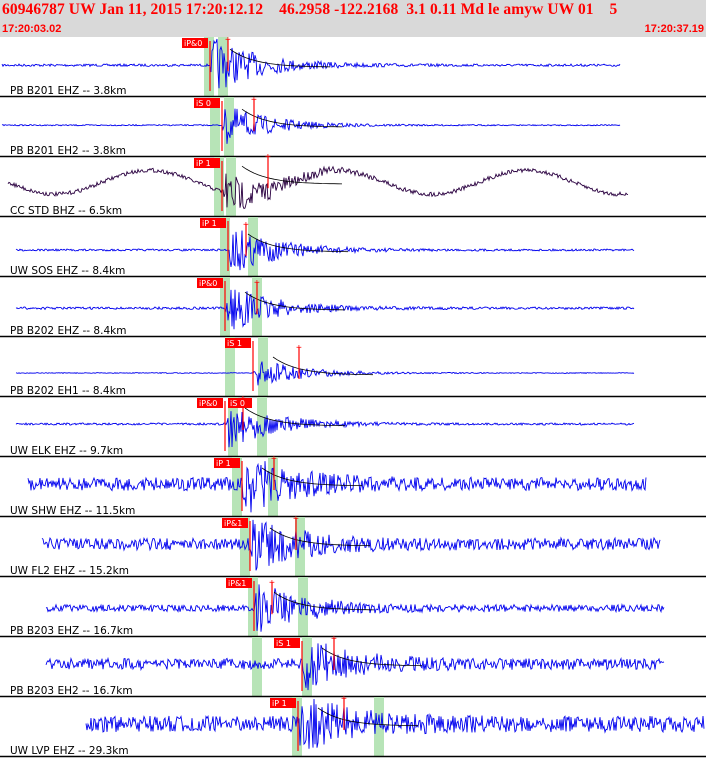  Describe the element at coordinates (66, 211) in the screenshot. I see `station-label: CC STD BHZ -- 6.5km` at that location.